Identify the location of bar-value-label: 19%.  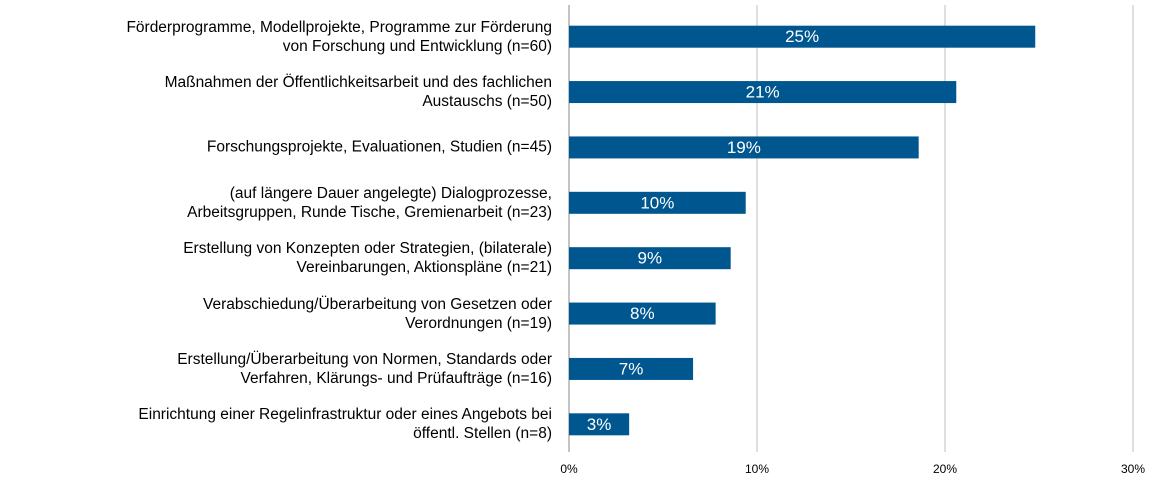
(744, 147).